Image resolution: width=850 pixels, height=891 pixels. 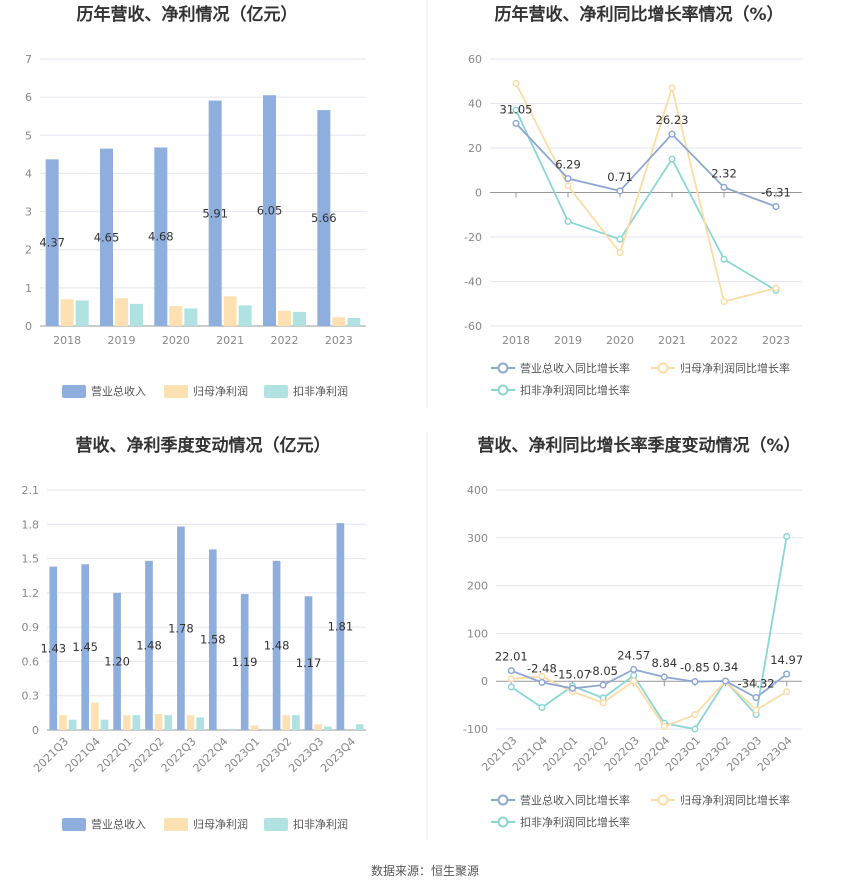 What do you see at coordinates (28, 173) in the screenshot?
I see `y-tick-label: 4` at bounding box center [28, 173].